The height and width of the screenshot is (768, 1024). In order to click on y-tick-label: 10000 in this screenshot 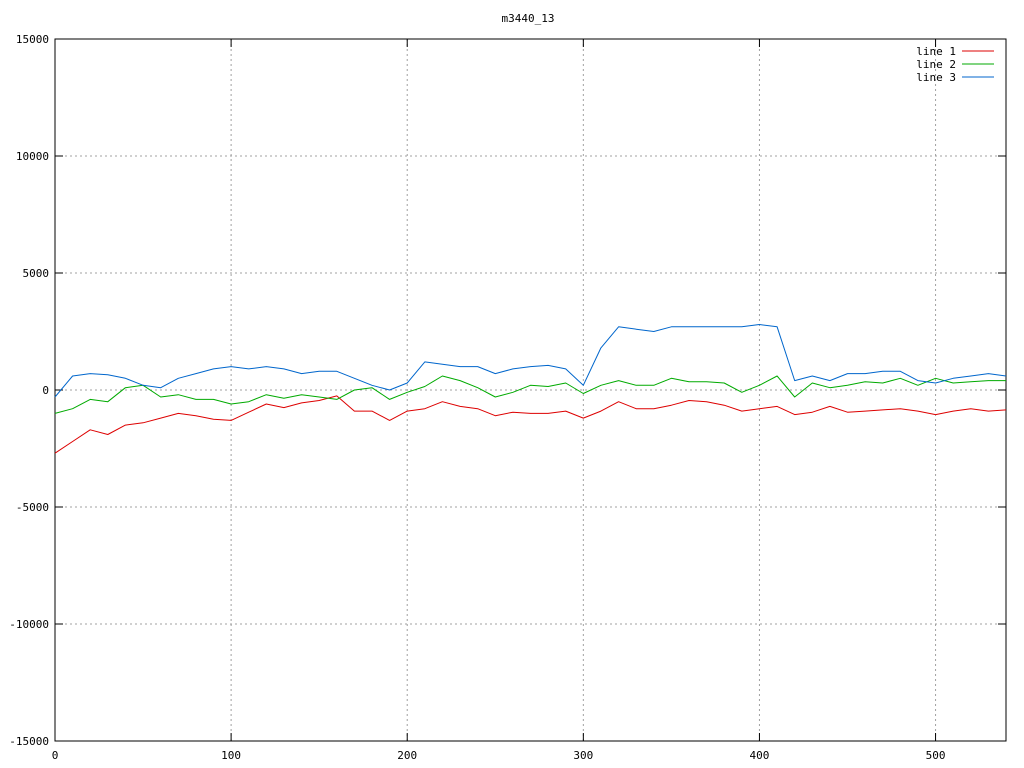, I will do `click(32, 156)`.